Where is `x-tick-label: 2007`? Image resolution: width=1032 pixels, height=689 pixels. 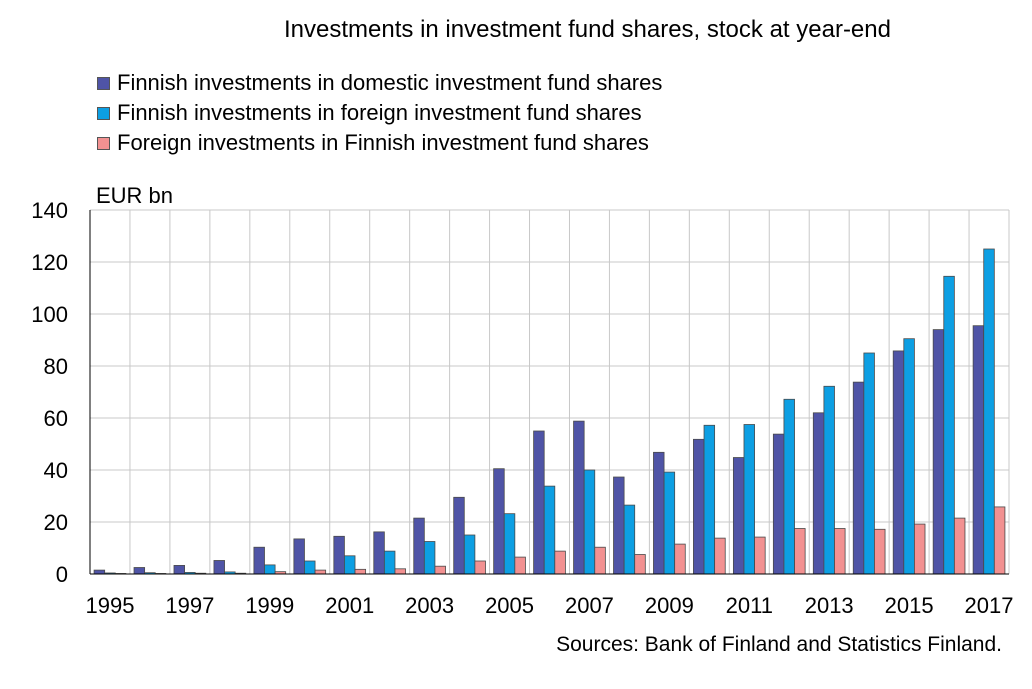
x-tick-label: 2007 is located at coordinates (589, 605).